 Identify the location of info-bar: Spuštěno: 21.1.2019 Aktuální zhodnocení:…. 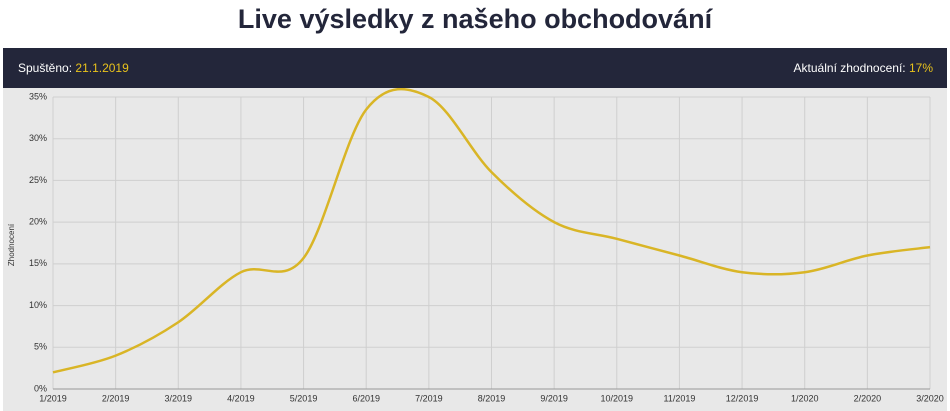
(475, 68).